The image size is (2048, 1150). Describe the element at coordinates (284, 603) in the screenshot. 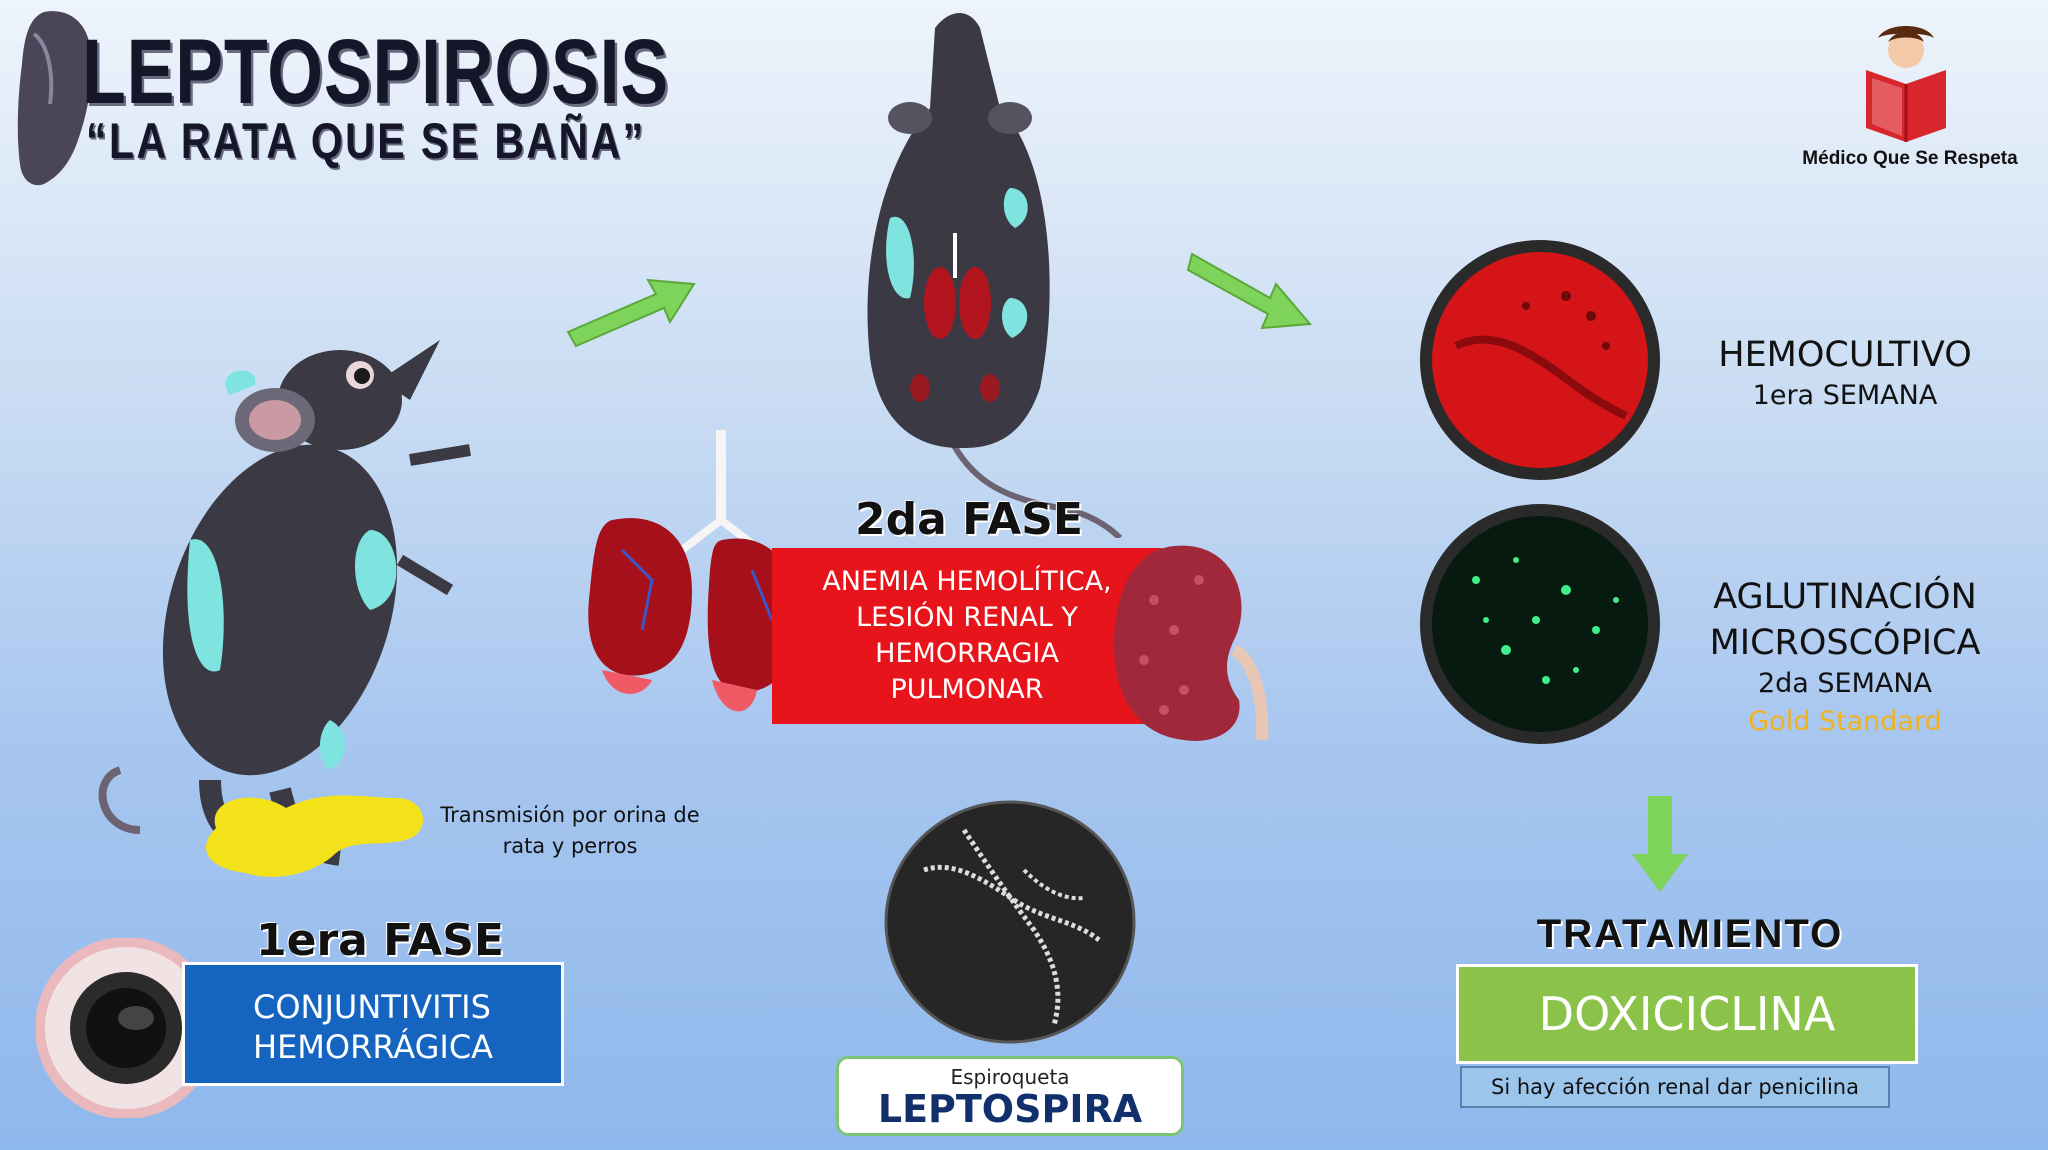

I see `rat-phase1-illustration` at that location.